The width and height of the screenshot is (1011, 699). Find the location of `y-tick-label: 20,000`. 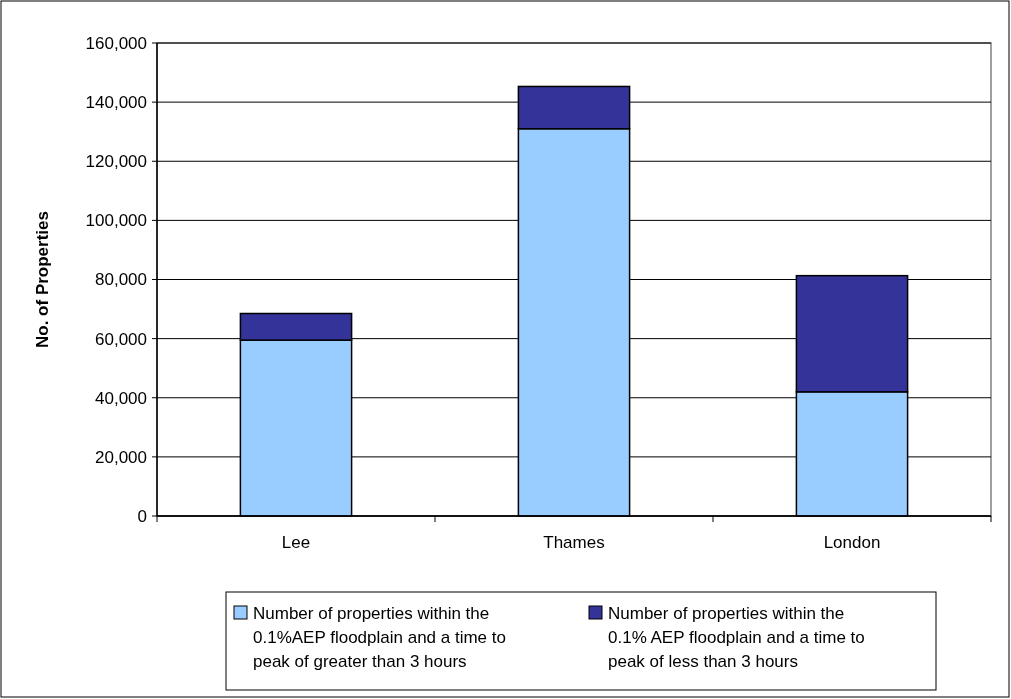

y-tick-label: 20,000 is located at coordinates (121, 457).